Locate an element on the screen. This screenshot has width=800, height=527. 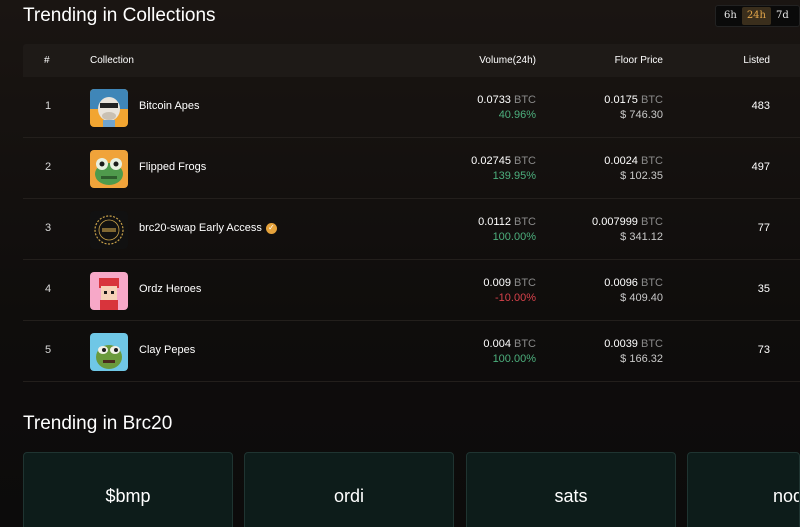
clay-pepe-avatar-icon is located at coordinates (109, 352).